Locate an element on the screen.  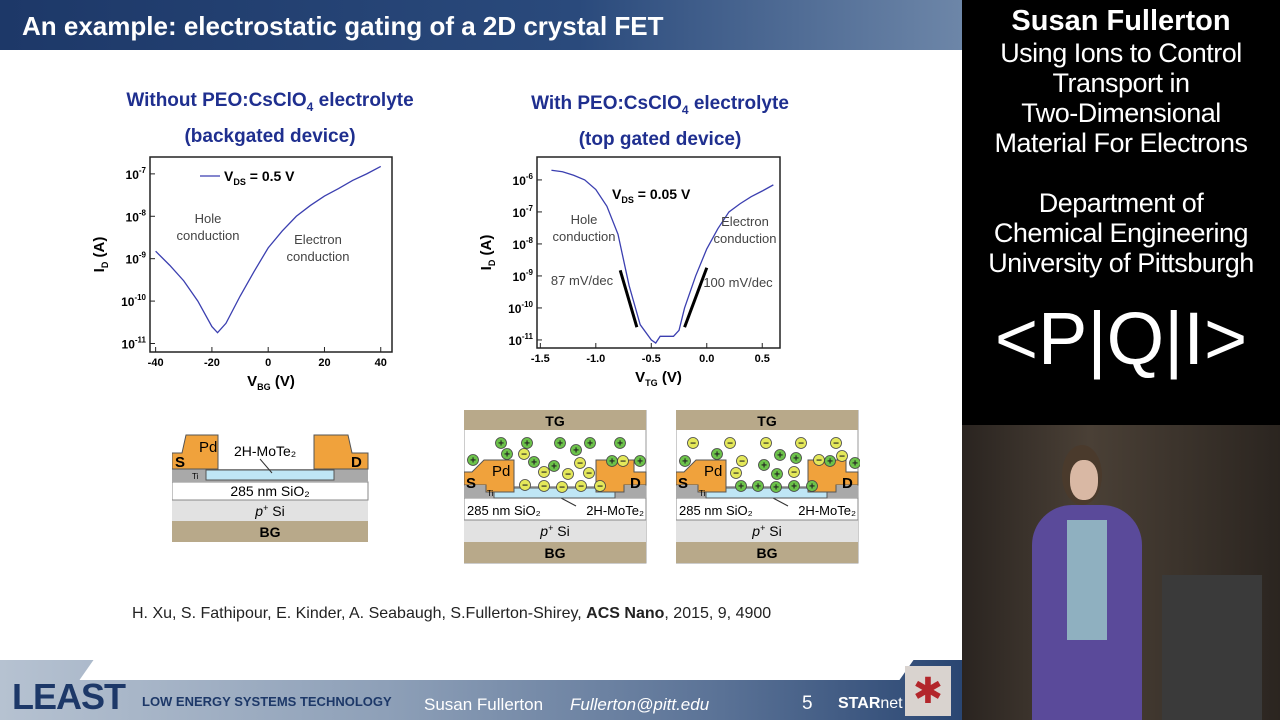
drain-label: D is located at coordinates (635, 483).